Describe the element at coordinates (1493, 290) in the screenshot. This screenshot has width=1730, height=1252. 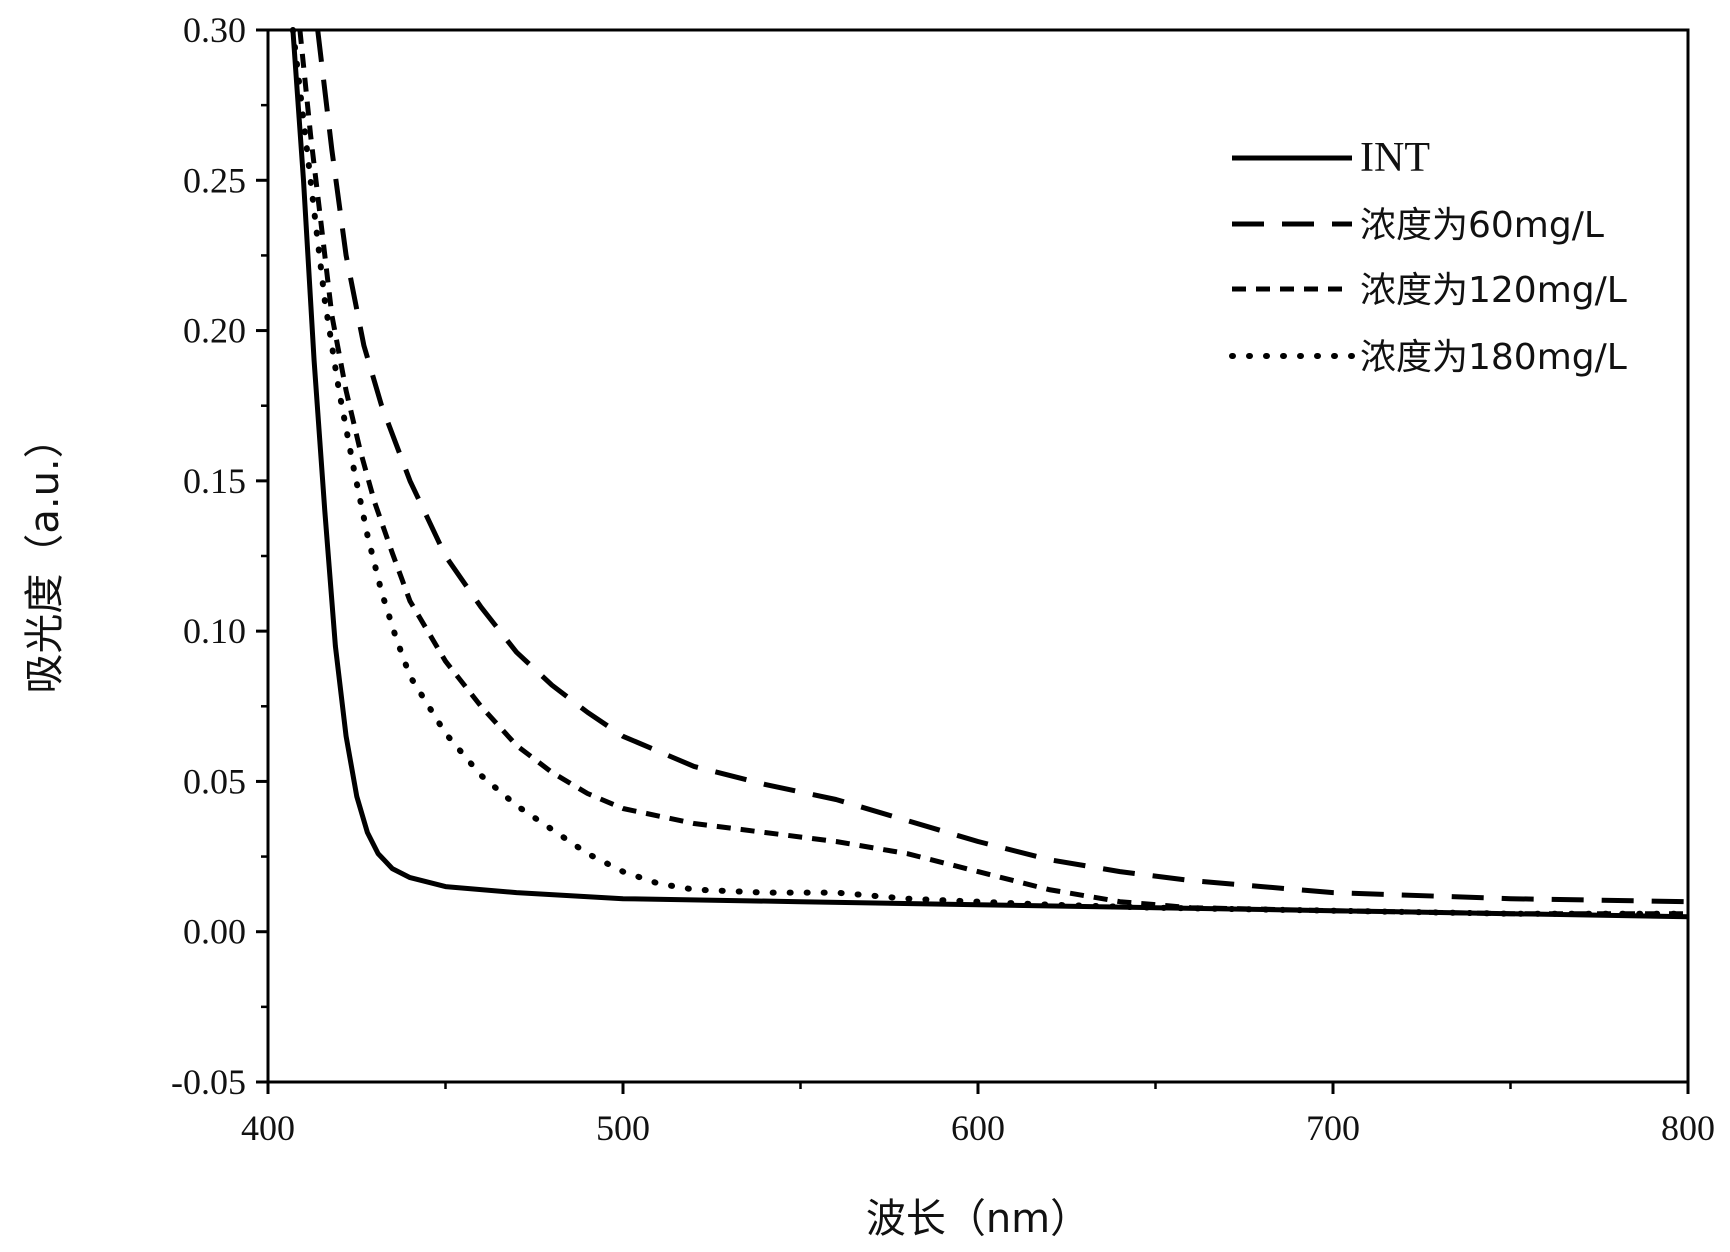
I see `legend-label-3: 浓度为120mg/L` at that location.